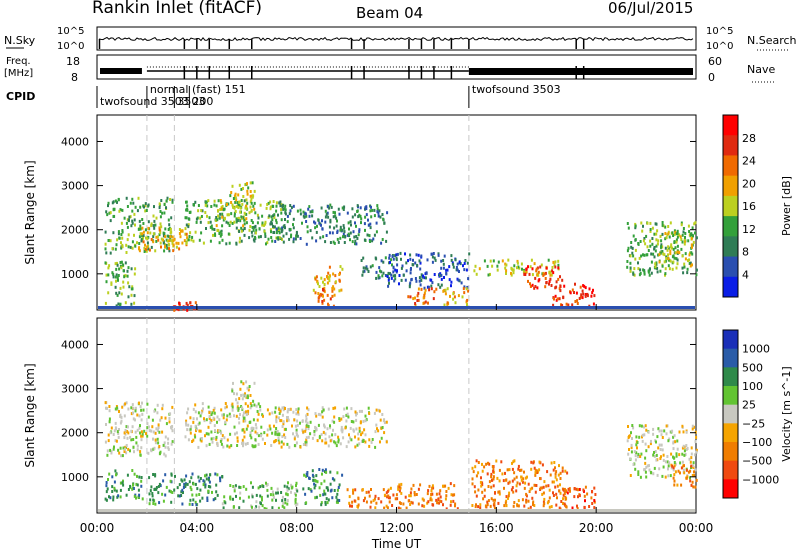  Describe the element at coordinates (396, 528) in the screenshot. I see `x-tick-label: 12:00` at that location.